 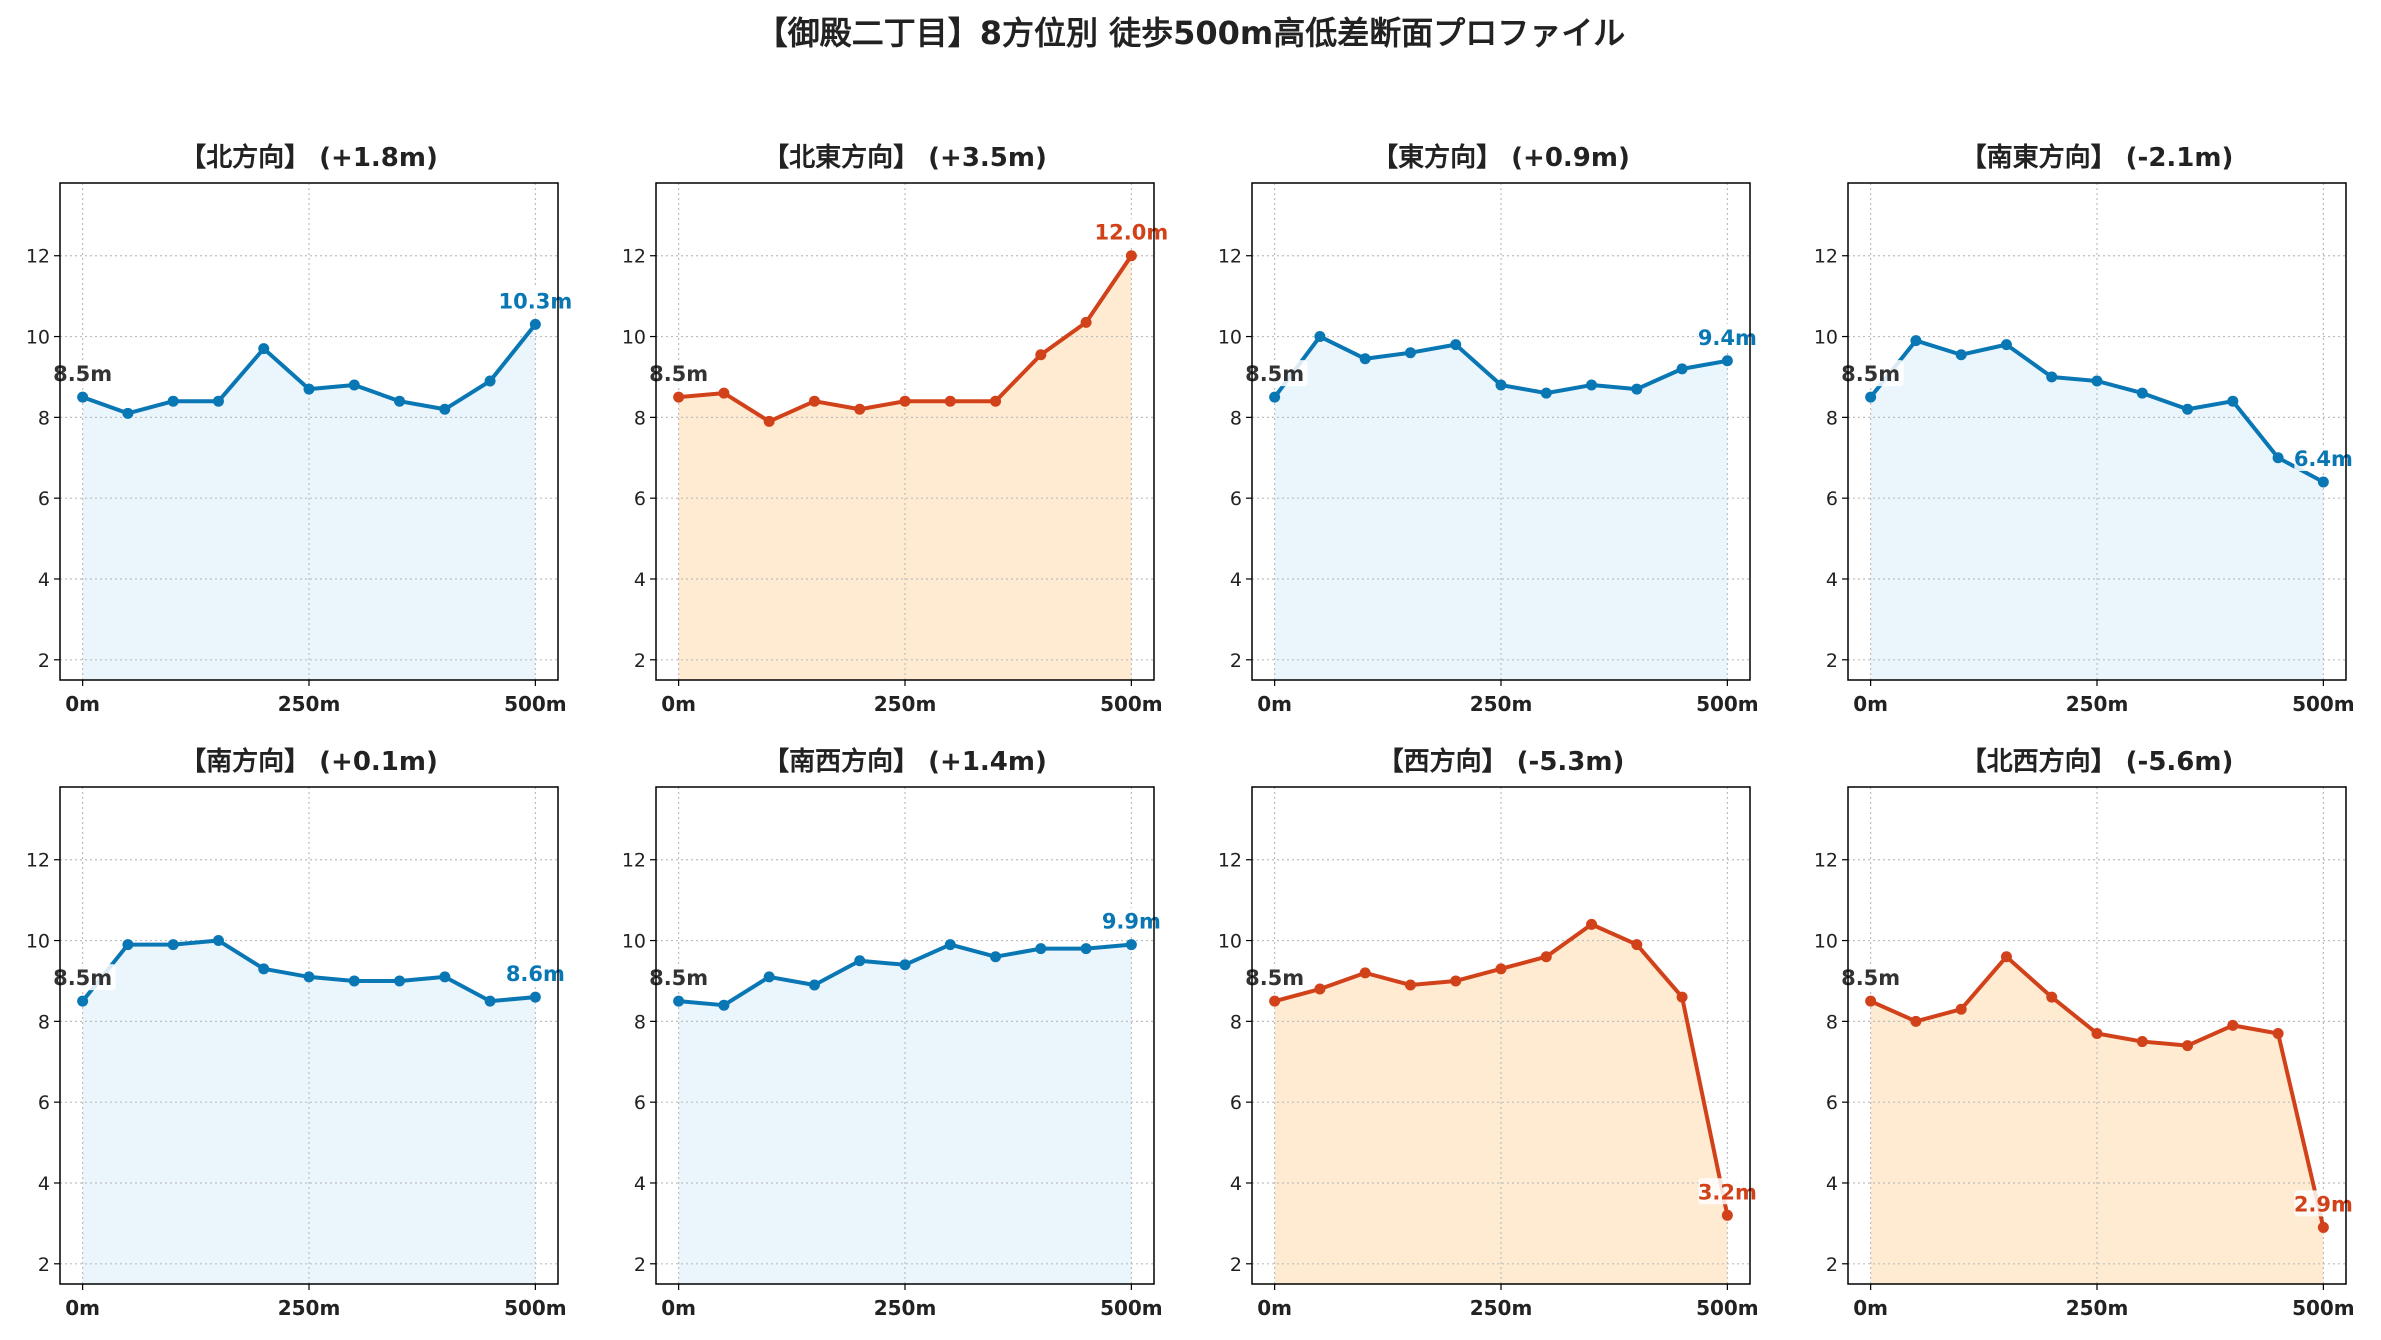 I want to click on end-value-label: 9.4m, so click(x=1727, y=338).